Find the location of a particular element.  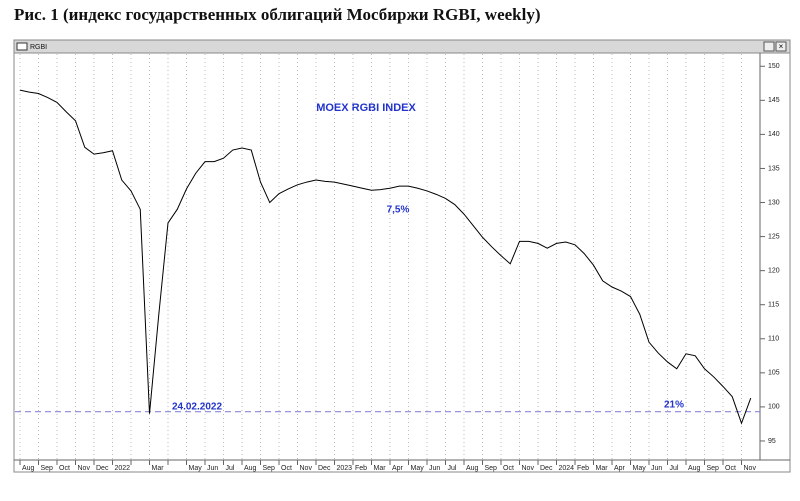

y-tick-label: 130 is located at coordinates (774, 202).